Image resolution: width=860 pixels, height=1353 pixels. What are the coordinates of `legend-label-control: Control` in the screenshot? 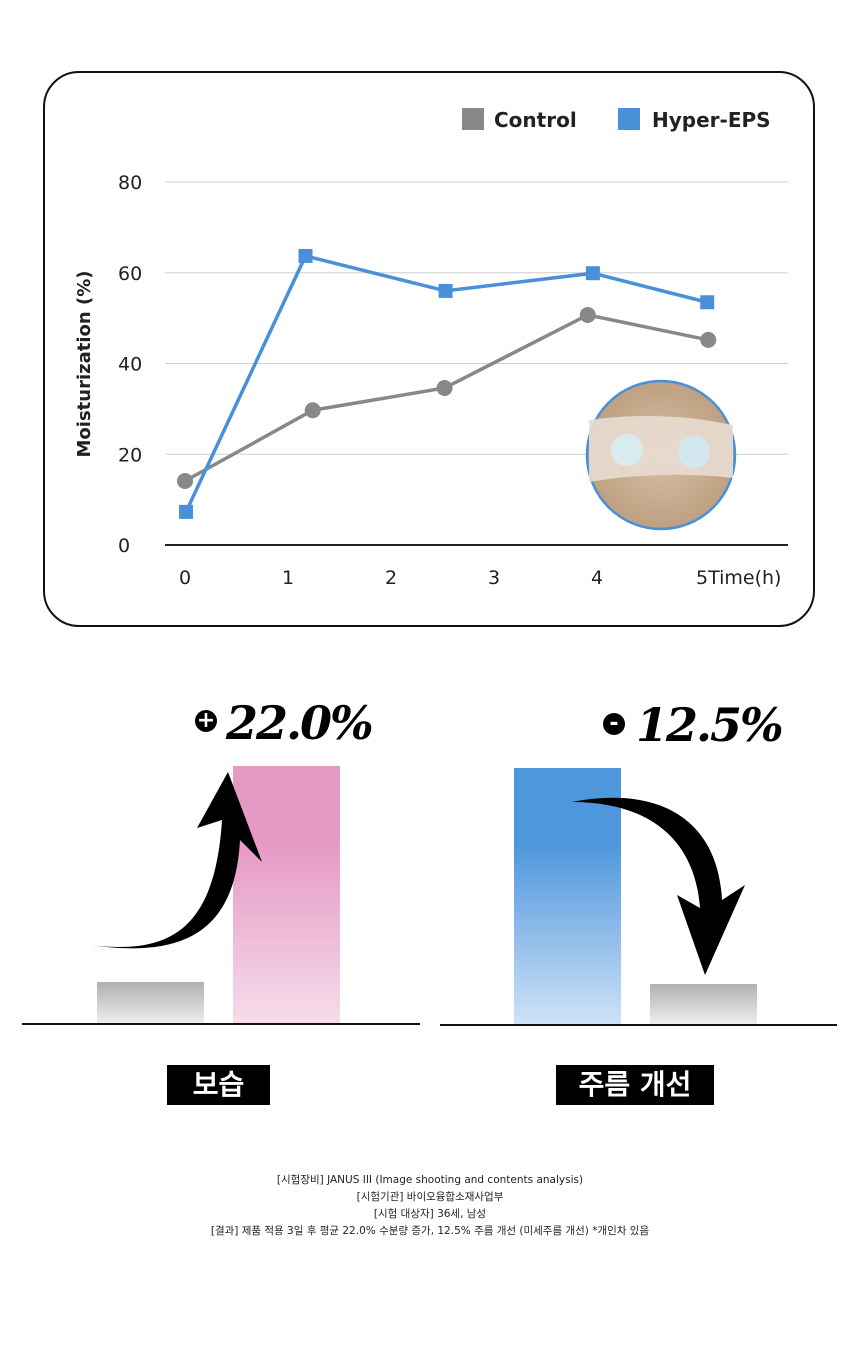 It's located at (535, 120).